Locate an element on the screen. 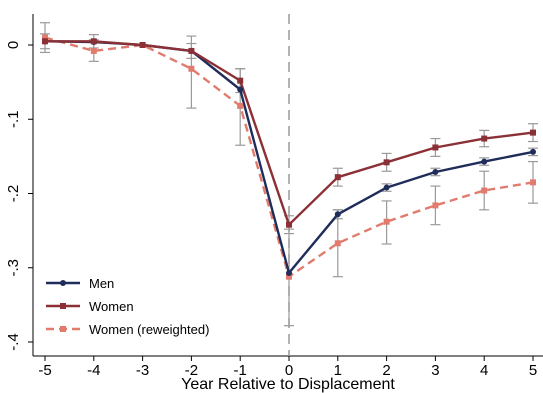 The image size is (543, 393). x-ticks: -5 -4 -3 -2 -1 0 1 2 3 4 5 is located at coordinates (287, 367).